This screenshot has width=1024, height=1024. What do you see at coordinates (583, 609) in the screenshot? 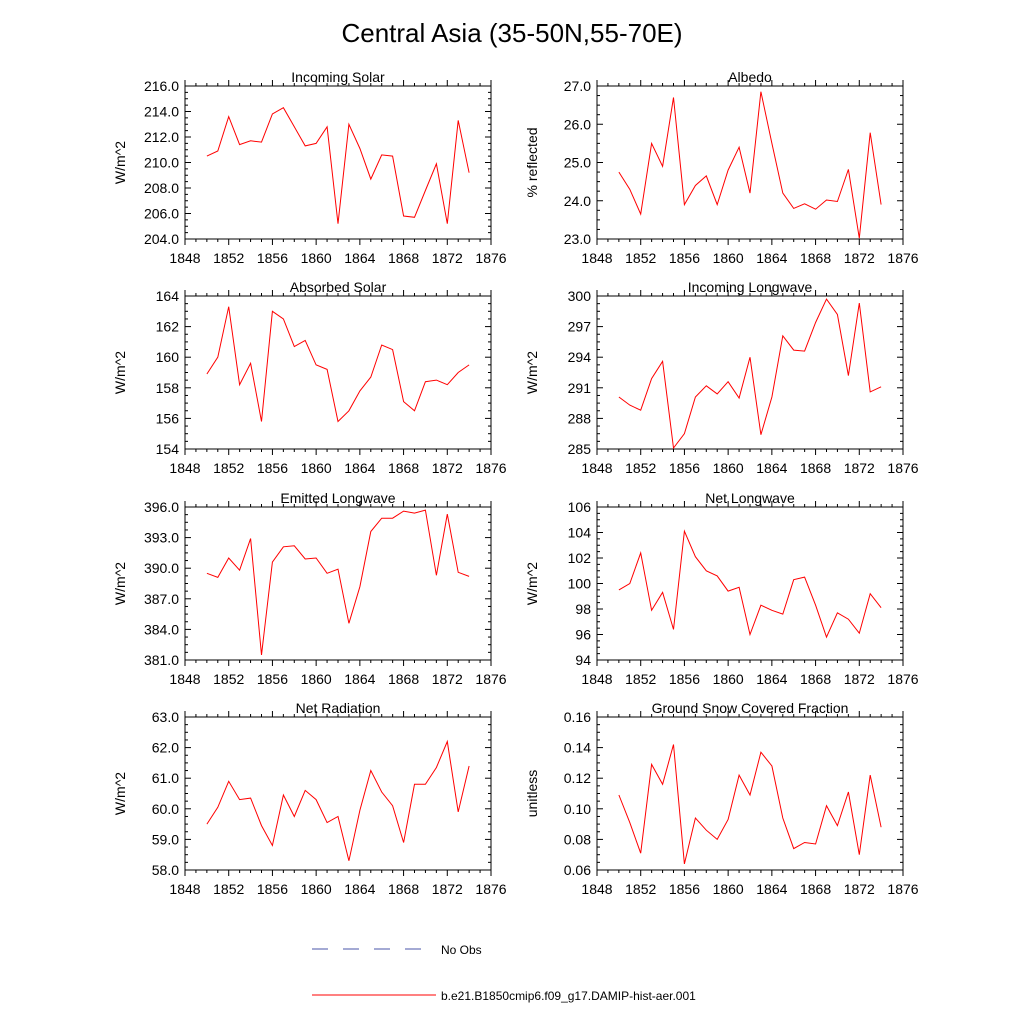
I see `y-tick-label: 98` at bounding box center [583, 609].